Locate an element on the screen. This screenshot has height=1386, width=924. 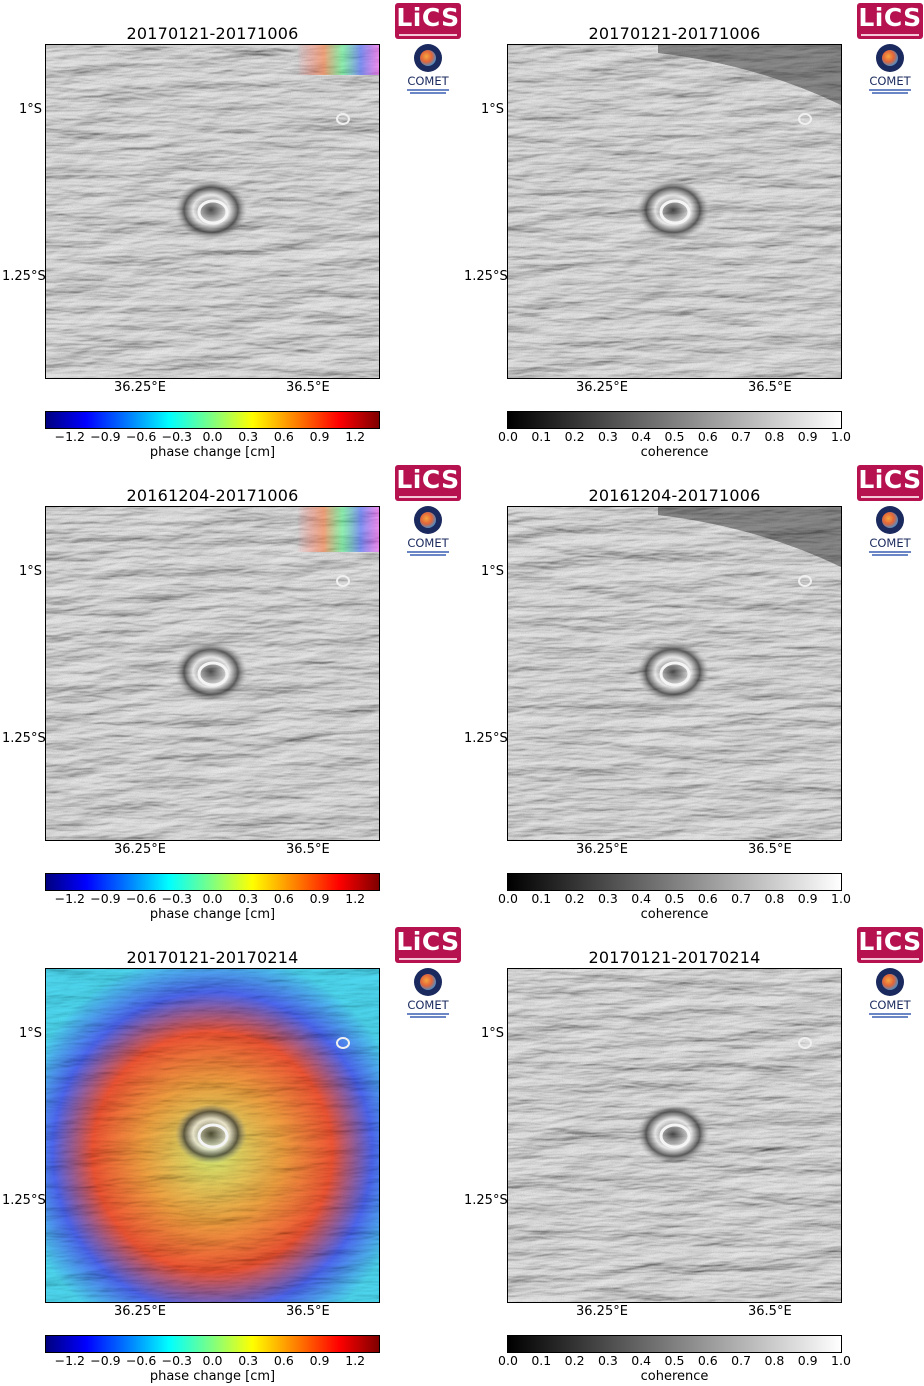
panel-title: 20170121-20171006 is located at coordinates (212, 33).